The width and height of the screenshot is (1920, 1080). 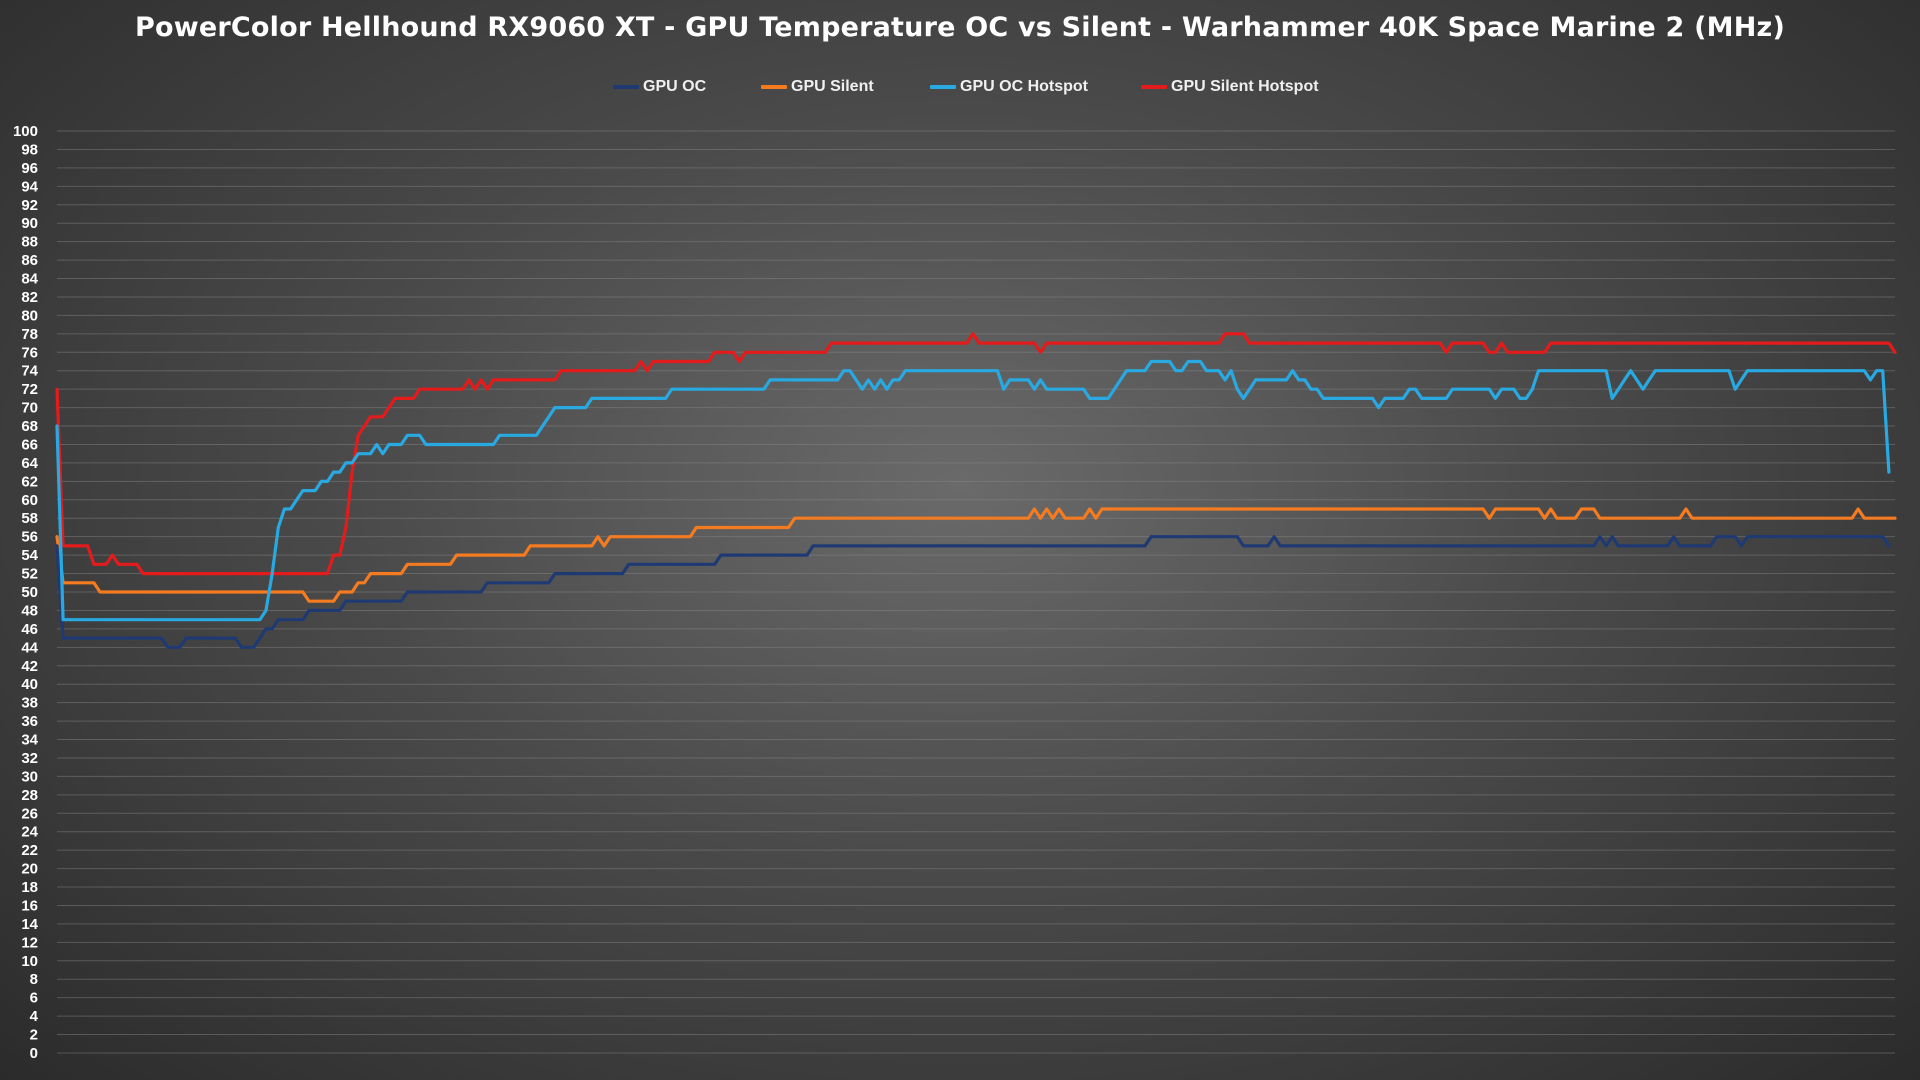 What do you see at coordinates (29, 555) in the screenshot?
I see `y-tick-label-54: 54` at bounding box center [29, 555].